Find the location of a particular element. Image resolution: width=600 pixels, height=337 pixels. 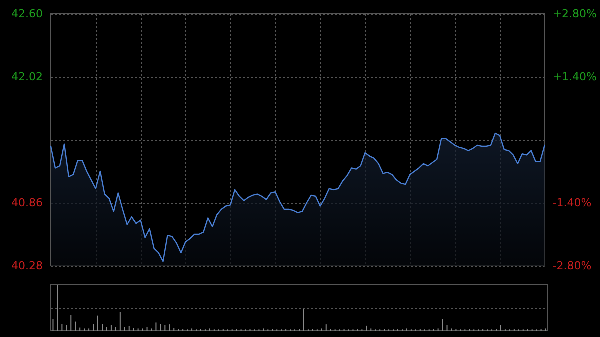

y2-tick-label: -2.80% is located at coordinates (572, 266).